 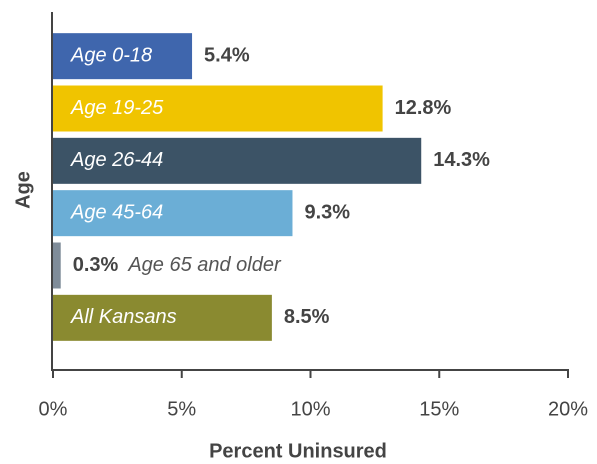 What do you see at coordinates (423, 108) in the screenshot?
I see `value-label: 12.8%` at bounding box center [423, 108].